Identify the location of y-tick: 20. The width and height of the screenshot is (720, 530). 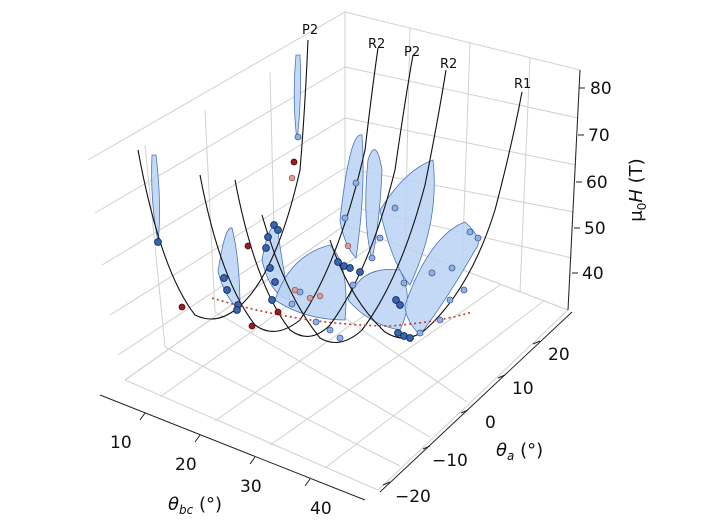
(559, 355).